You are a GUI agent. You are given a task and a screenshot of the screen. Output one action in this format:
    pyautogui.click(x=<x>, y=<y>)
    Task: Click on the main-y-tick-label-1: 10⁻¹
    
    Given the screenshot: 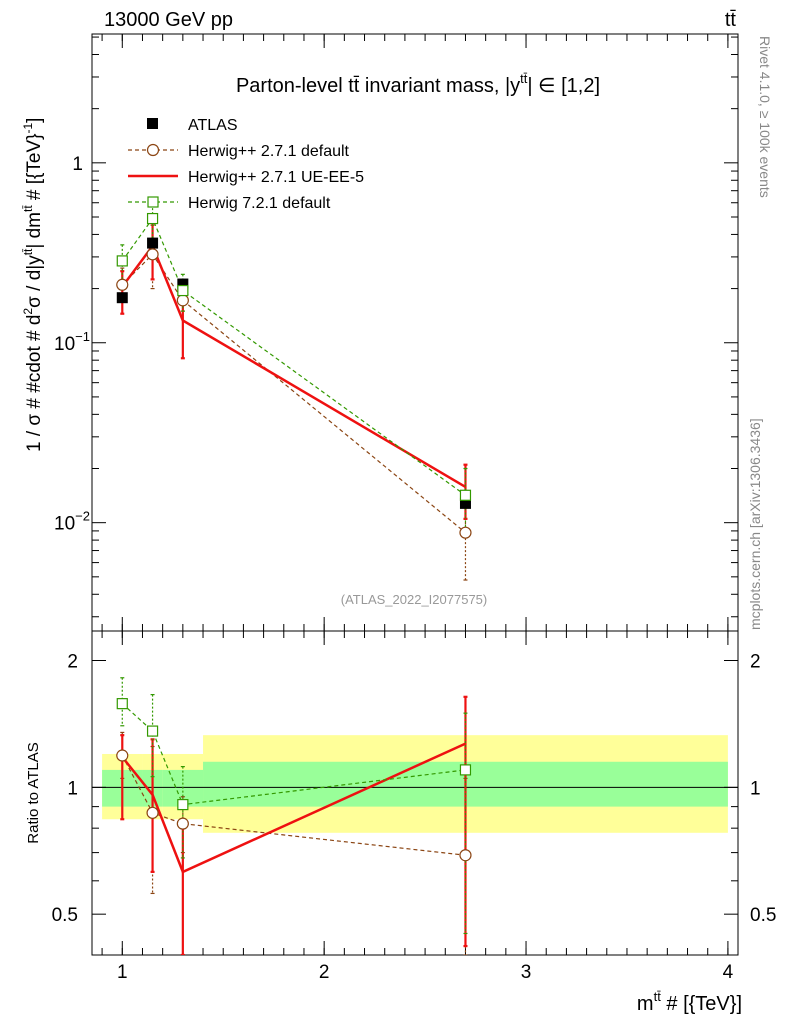 What is the action you would take?
    pyautogui.click(x=72, y=342)
    